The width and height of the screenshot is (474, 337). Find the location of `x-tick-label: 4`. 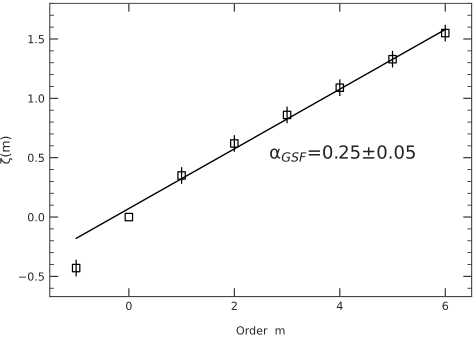

x-tick-label: 4 is located at coordinates (339, 306).